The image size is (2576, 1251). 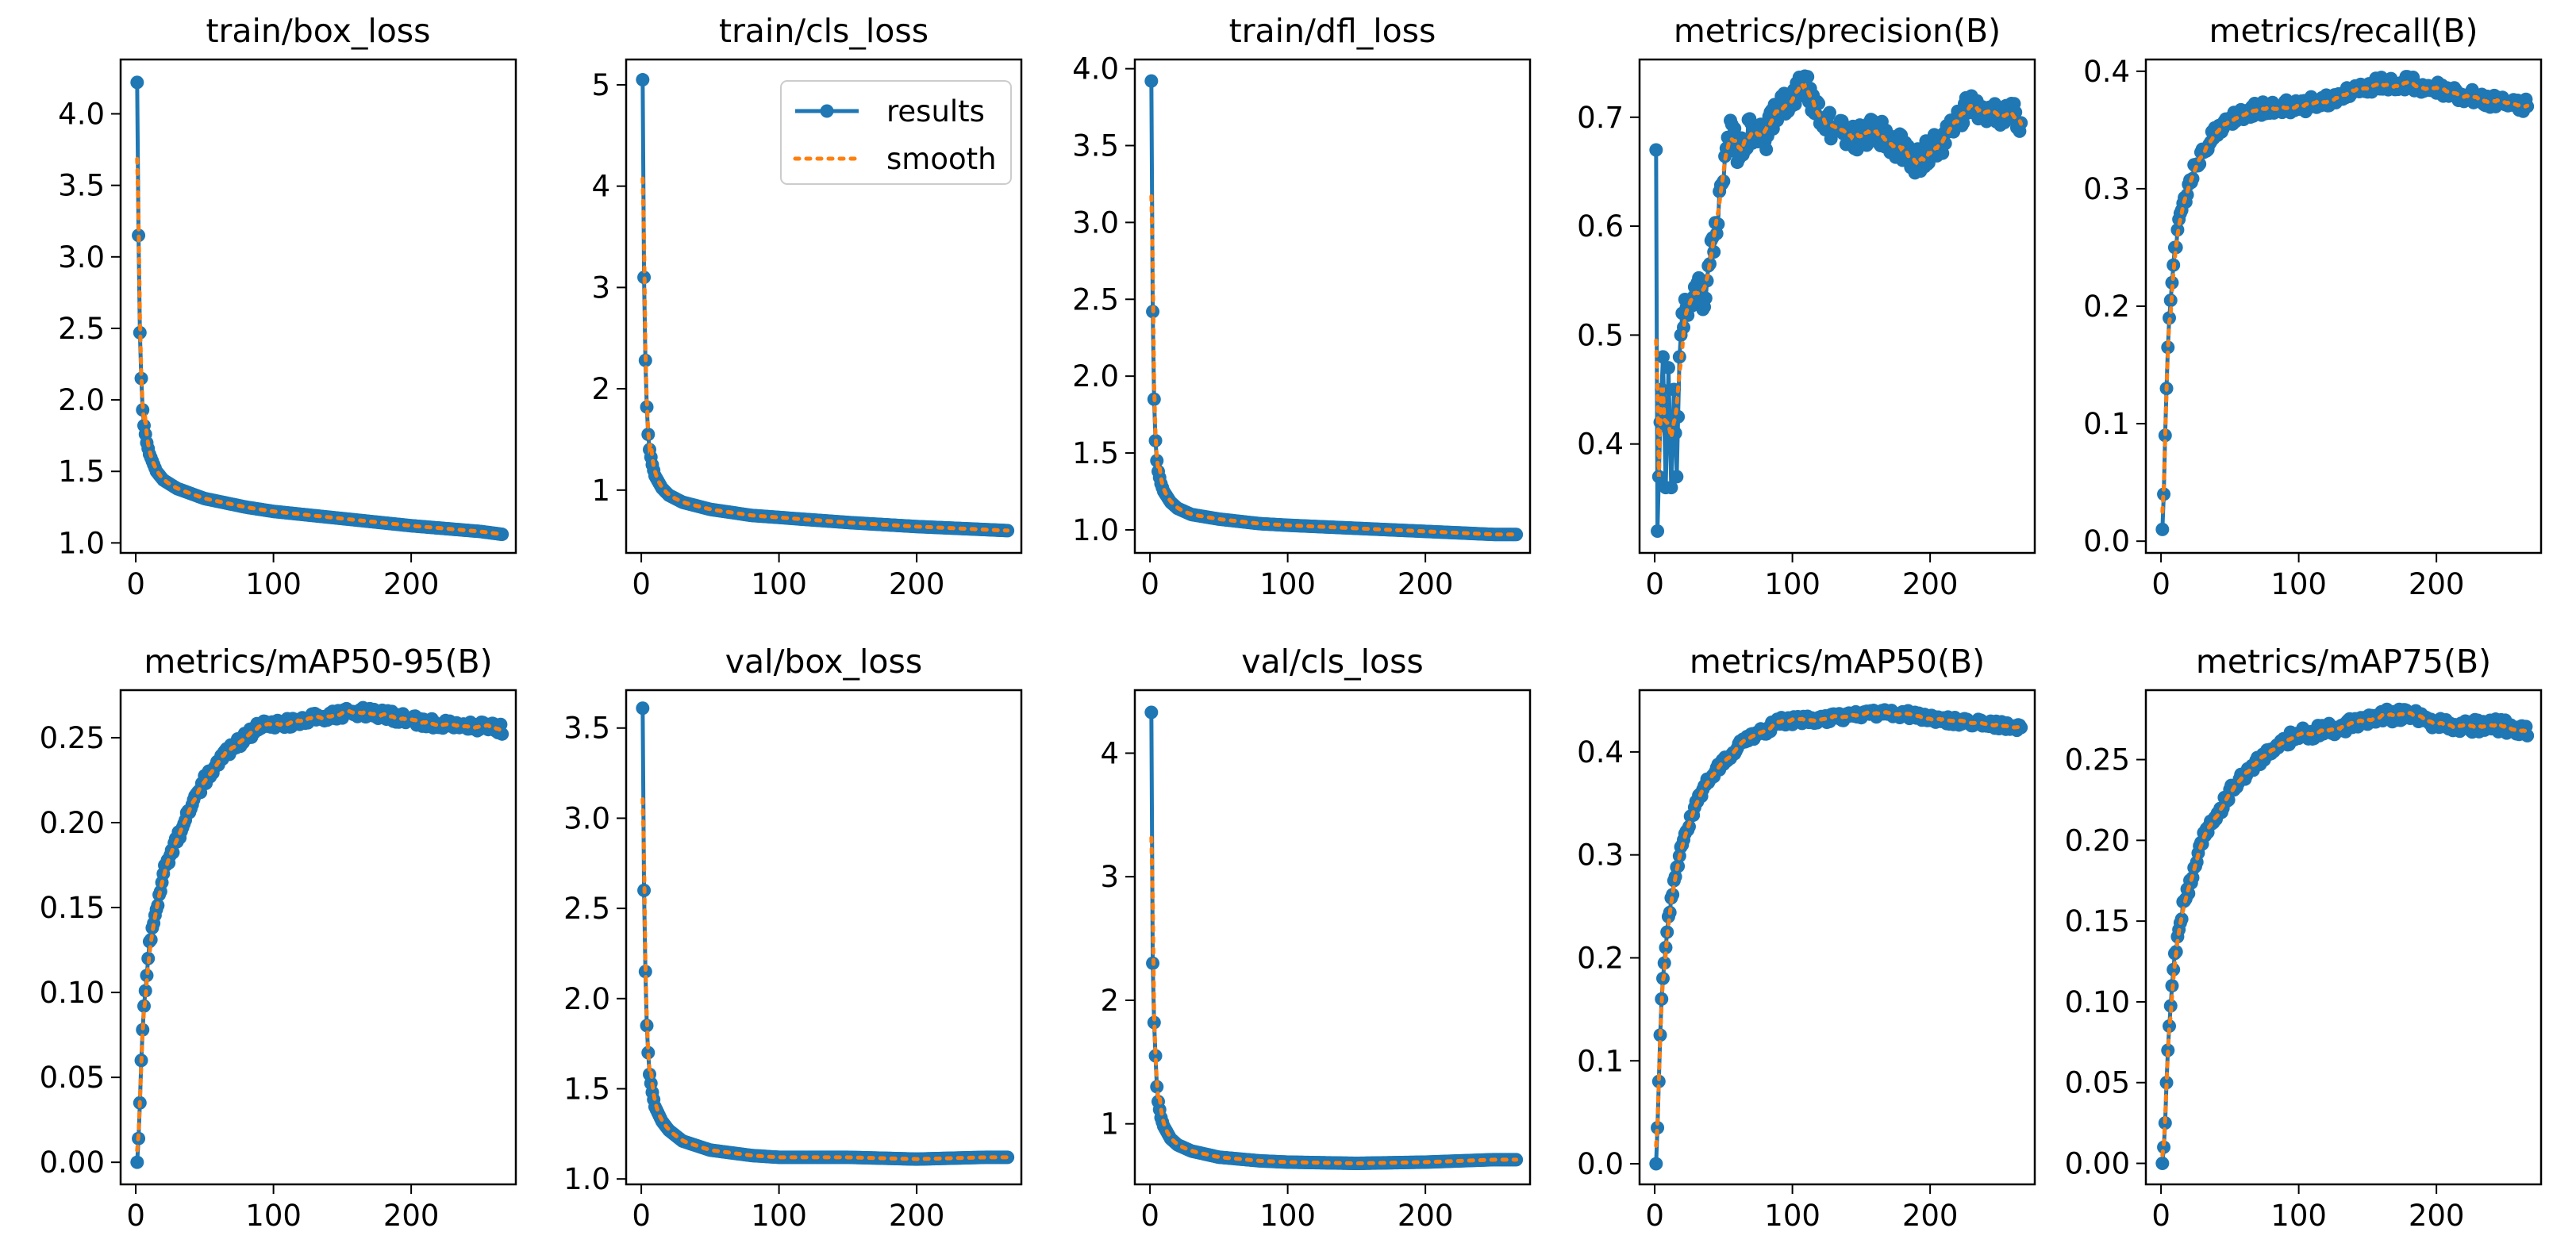 What do you see at coordinates (1109, 753) in the screenshot?
I see `val-cls-loss-ytick-label: 4` at bounding box center [1109, 753].